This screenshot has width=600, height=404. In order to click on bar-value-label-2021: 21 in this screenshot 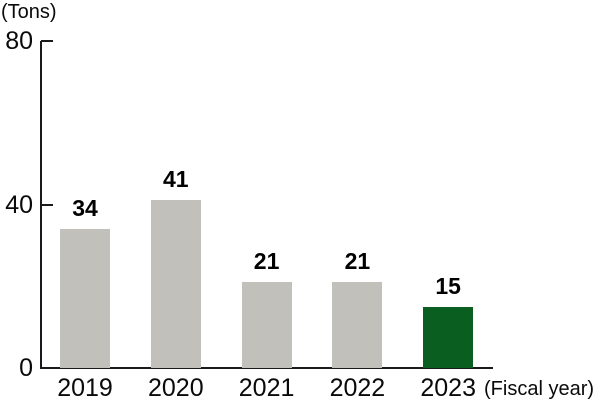, I will do `click(266, 261)`.